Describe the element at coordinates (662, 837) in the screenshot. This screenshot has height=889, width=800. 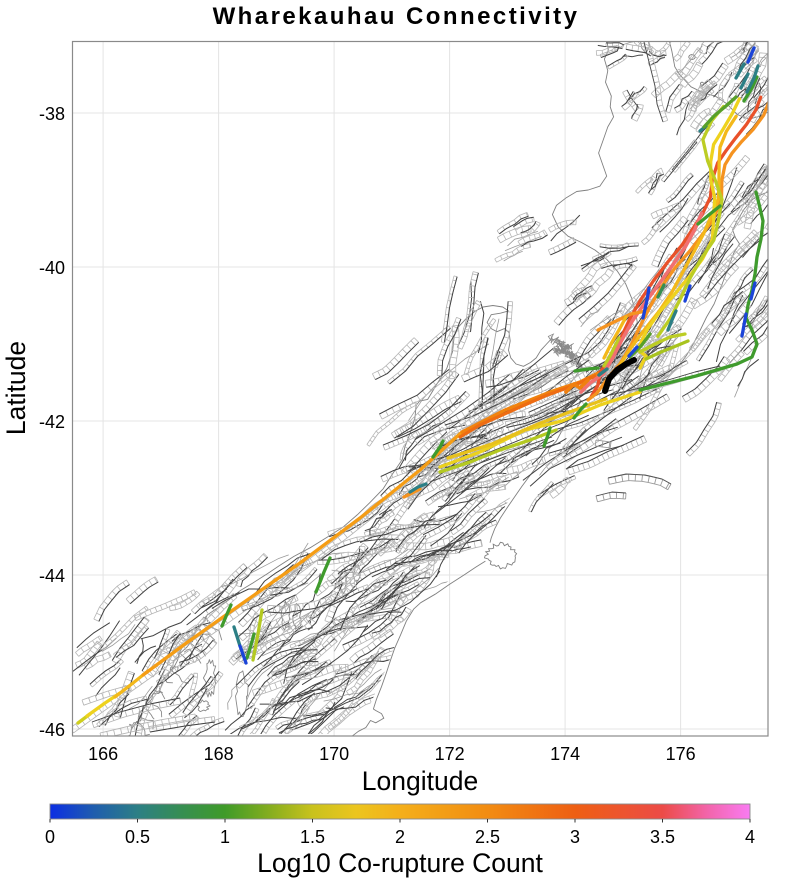
I see `svg-text: 3.5` at that location.